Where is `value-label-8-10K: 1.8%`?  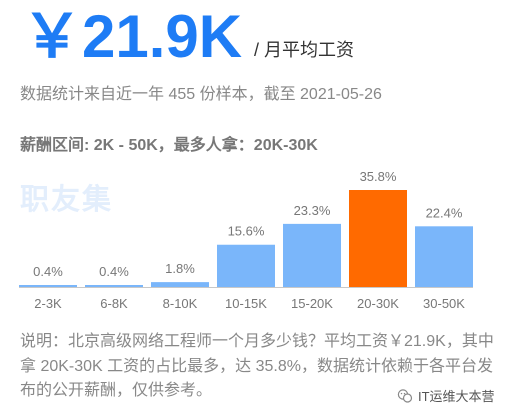
value-label-8-10K: 1.8% is located at coordinates (180, 268).